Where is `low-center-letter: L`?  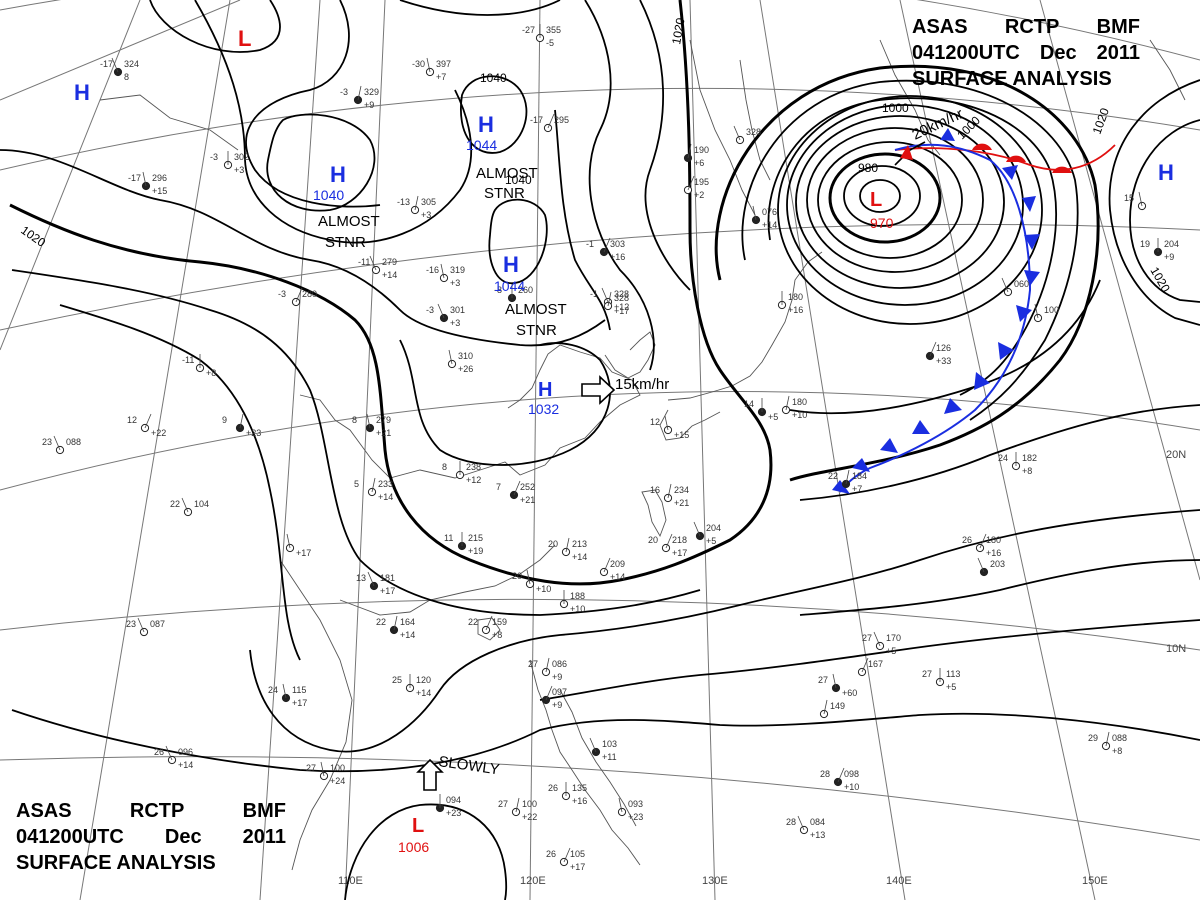
low-center-letter: L is located at coordinates (876, 200).